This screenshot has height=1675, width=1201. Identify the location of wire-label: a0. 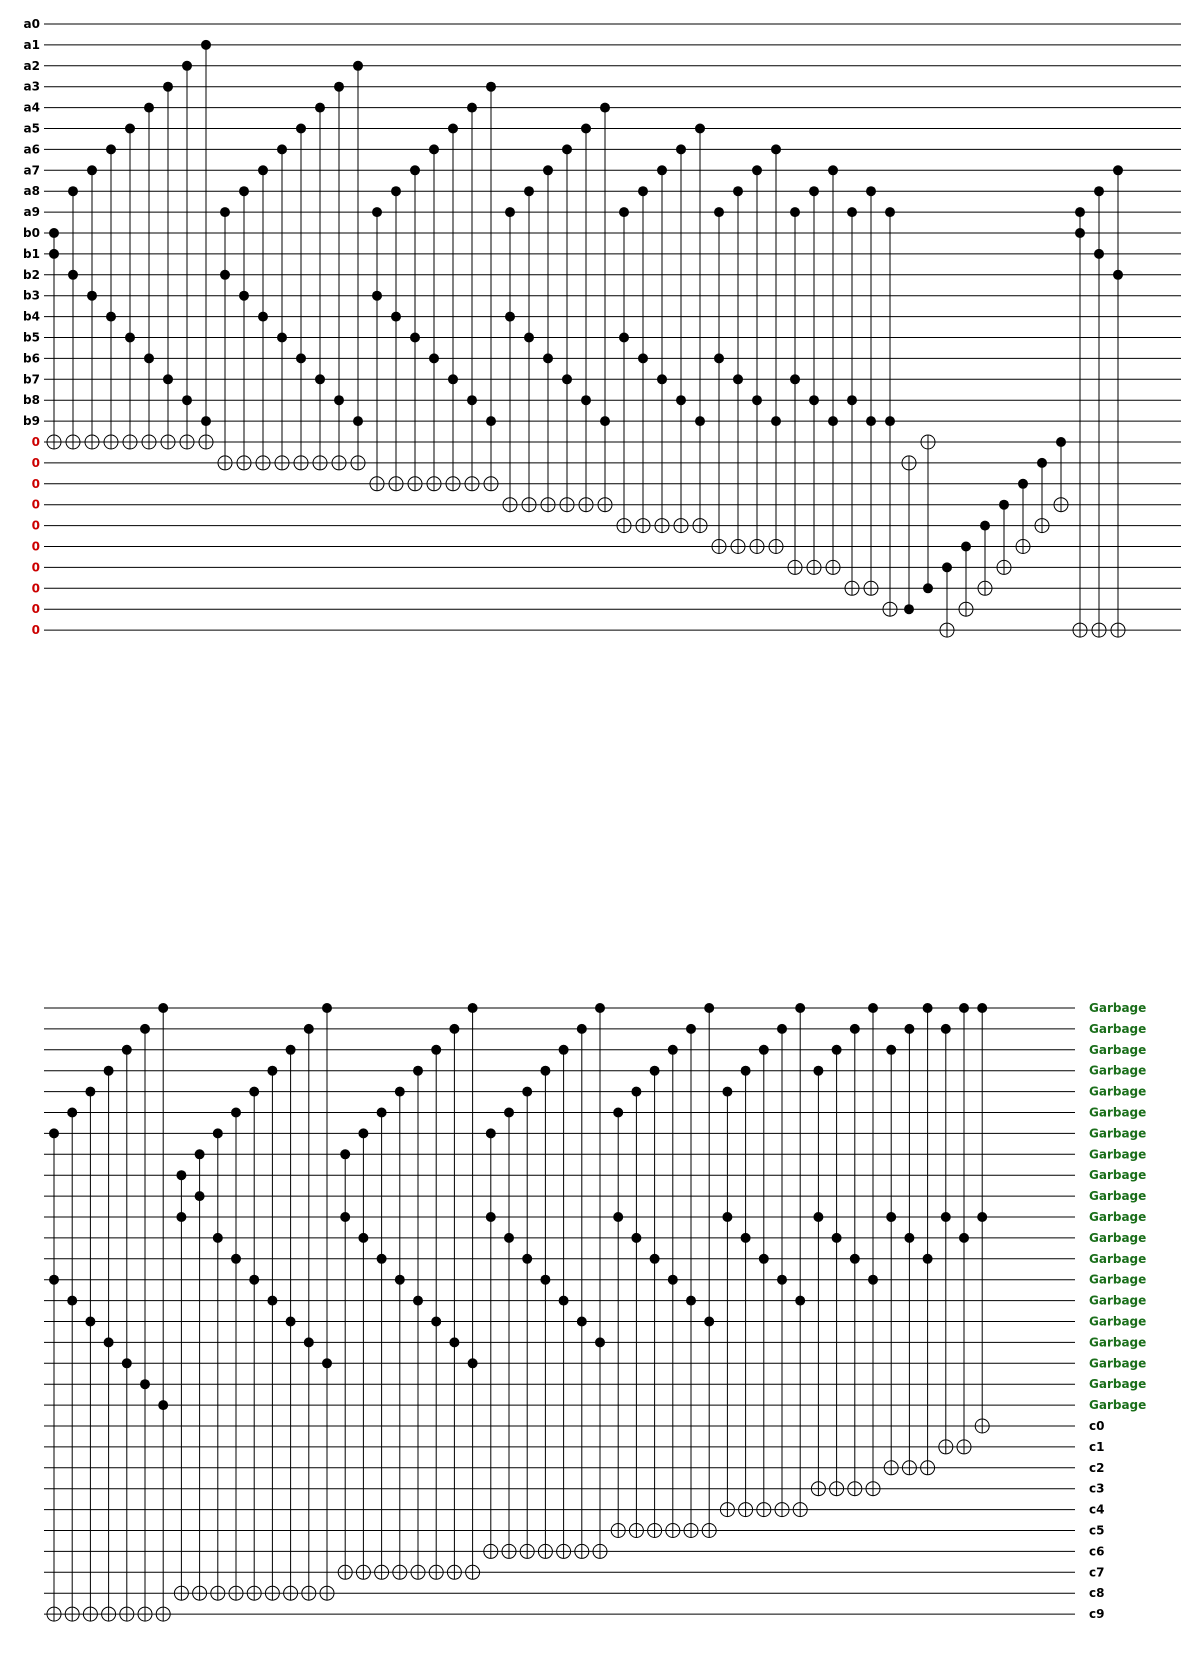
(32, 24).